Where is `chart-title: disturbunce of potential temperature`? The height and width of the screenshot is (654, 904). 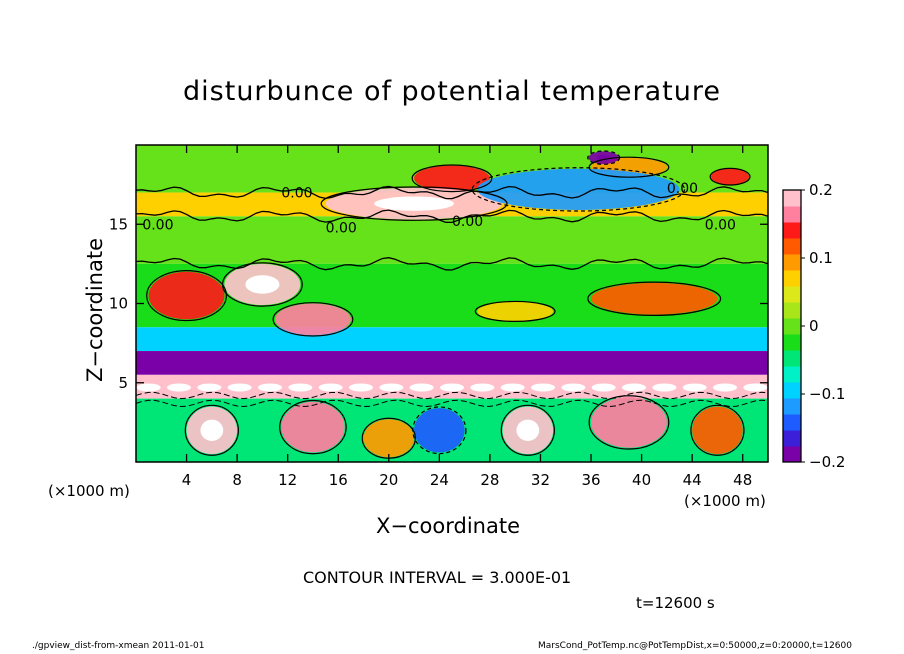
chart-title: disturbunce of potential temperature is located at coordinates (452, 91).